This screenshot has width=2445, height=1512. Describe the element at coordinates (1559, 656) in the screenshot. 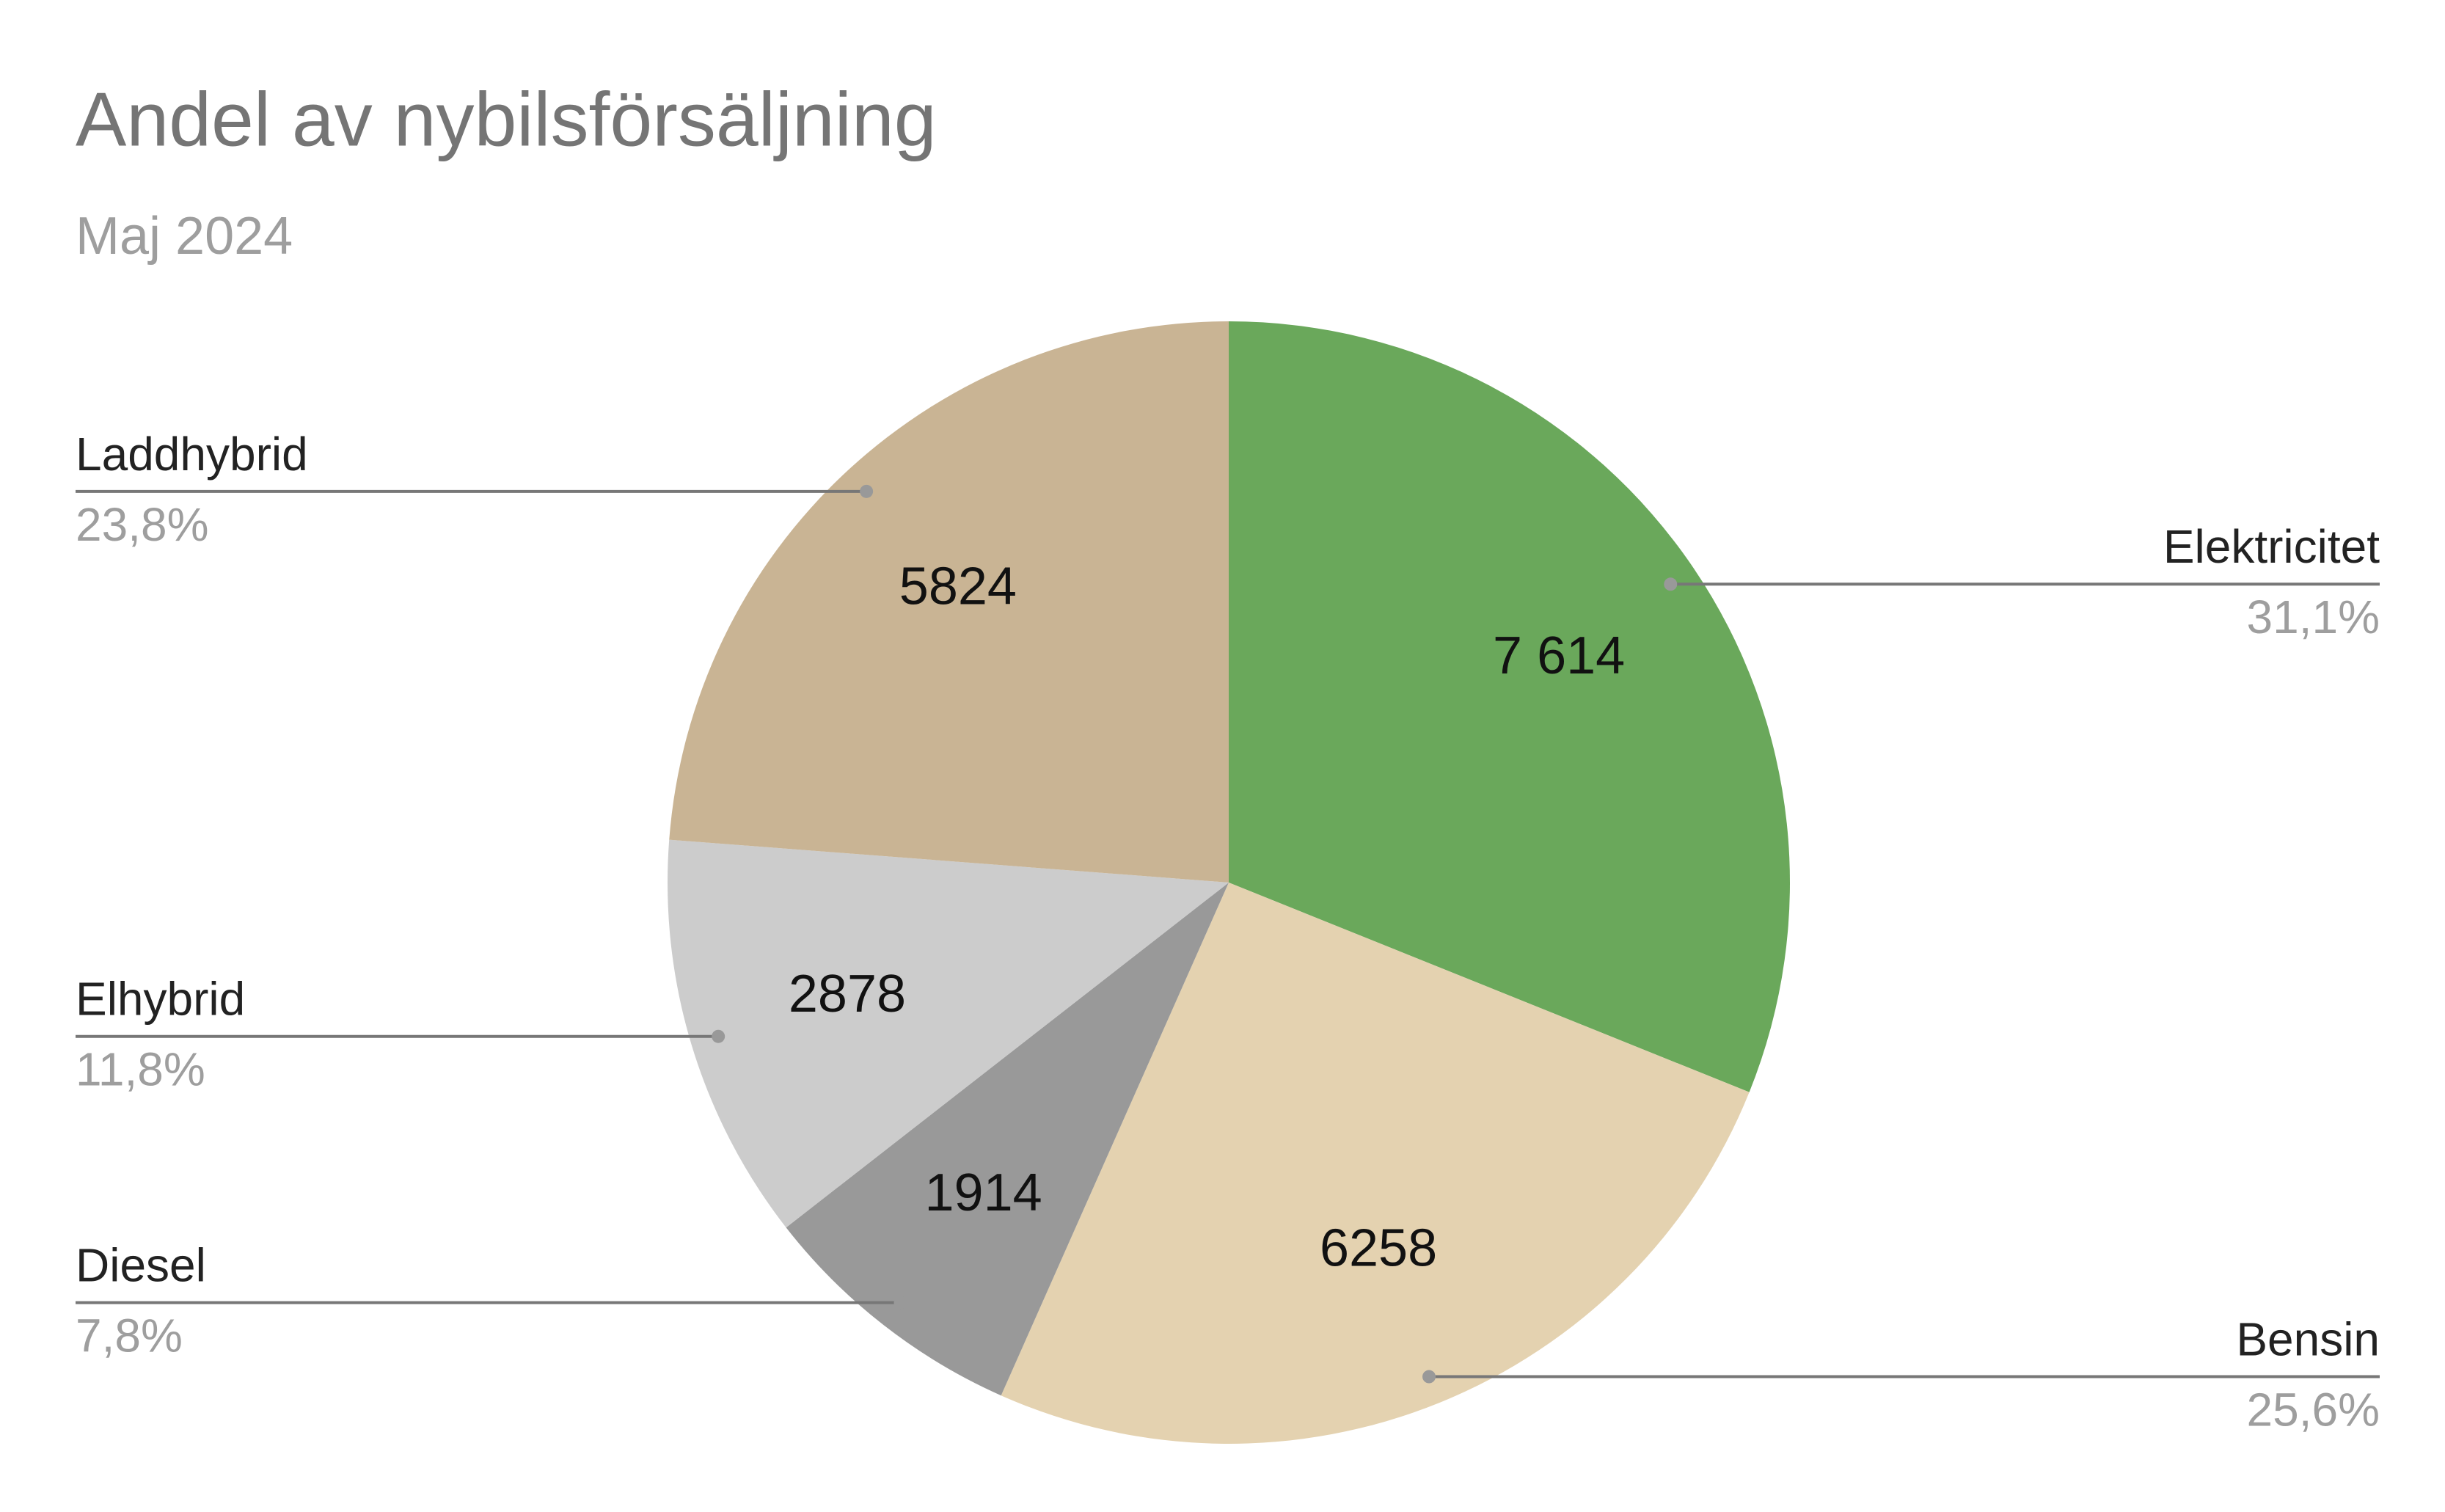

I see `value-label: 7 614` at that location.